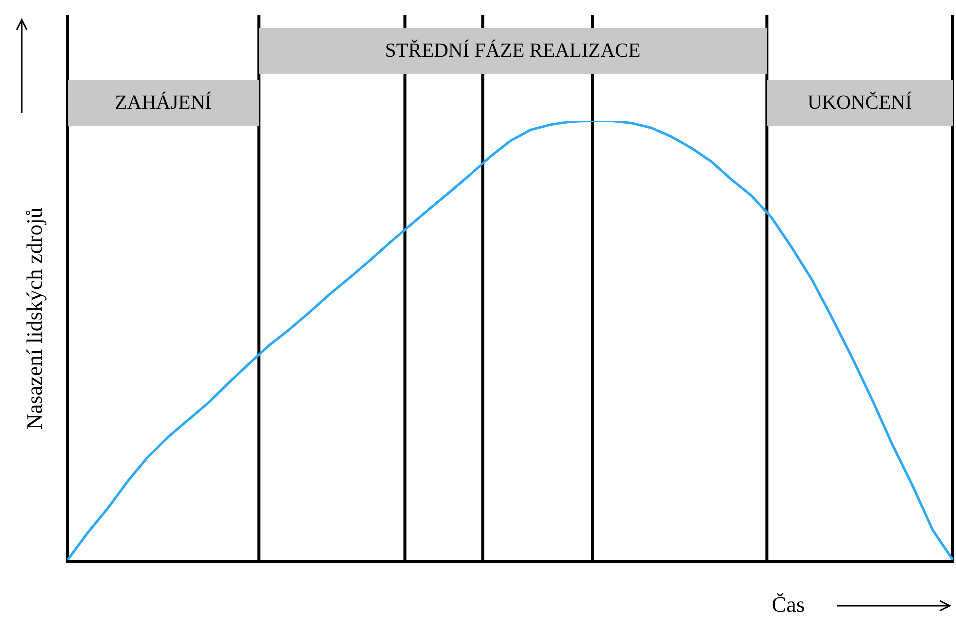  Describe the element at coordinates (35, 319) in the screenshot. I see `y-axis-title: Nasazení lidských zdrojů` at that location.